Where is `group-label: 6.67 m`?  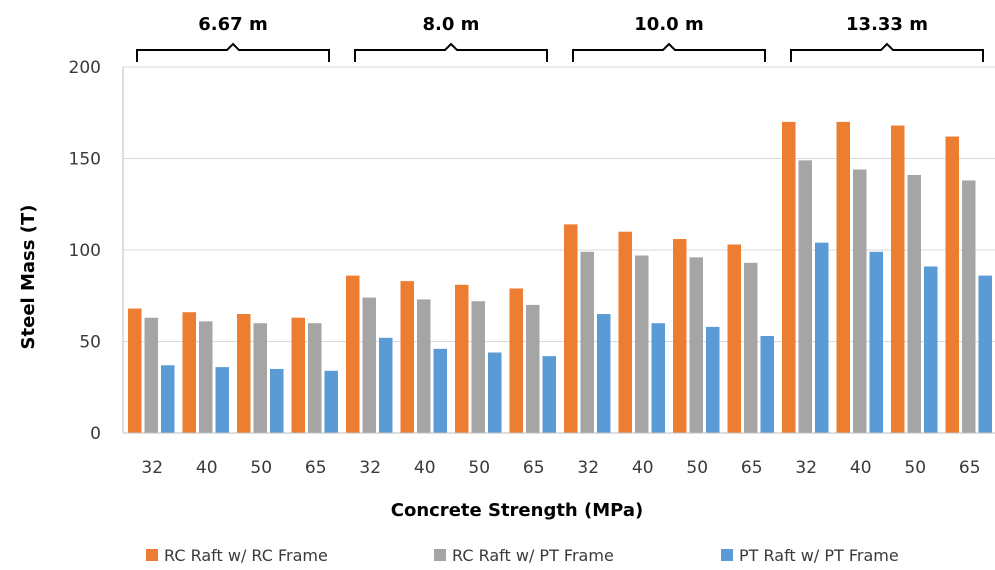 group-label: 6.67 m is located at coordinates (232, 24).